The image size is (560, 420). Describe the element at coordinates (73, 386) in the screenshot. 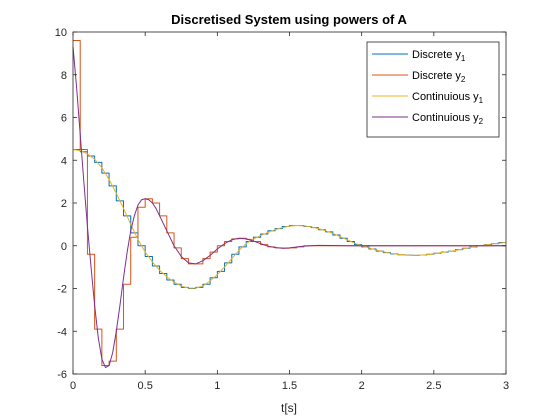

I see `x-tick-label: 0` at that location.